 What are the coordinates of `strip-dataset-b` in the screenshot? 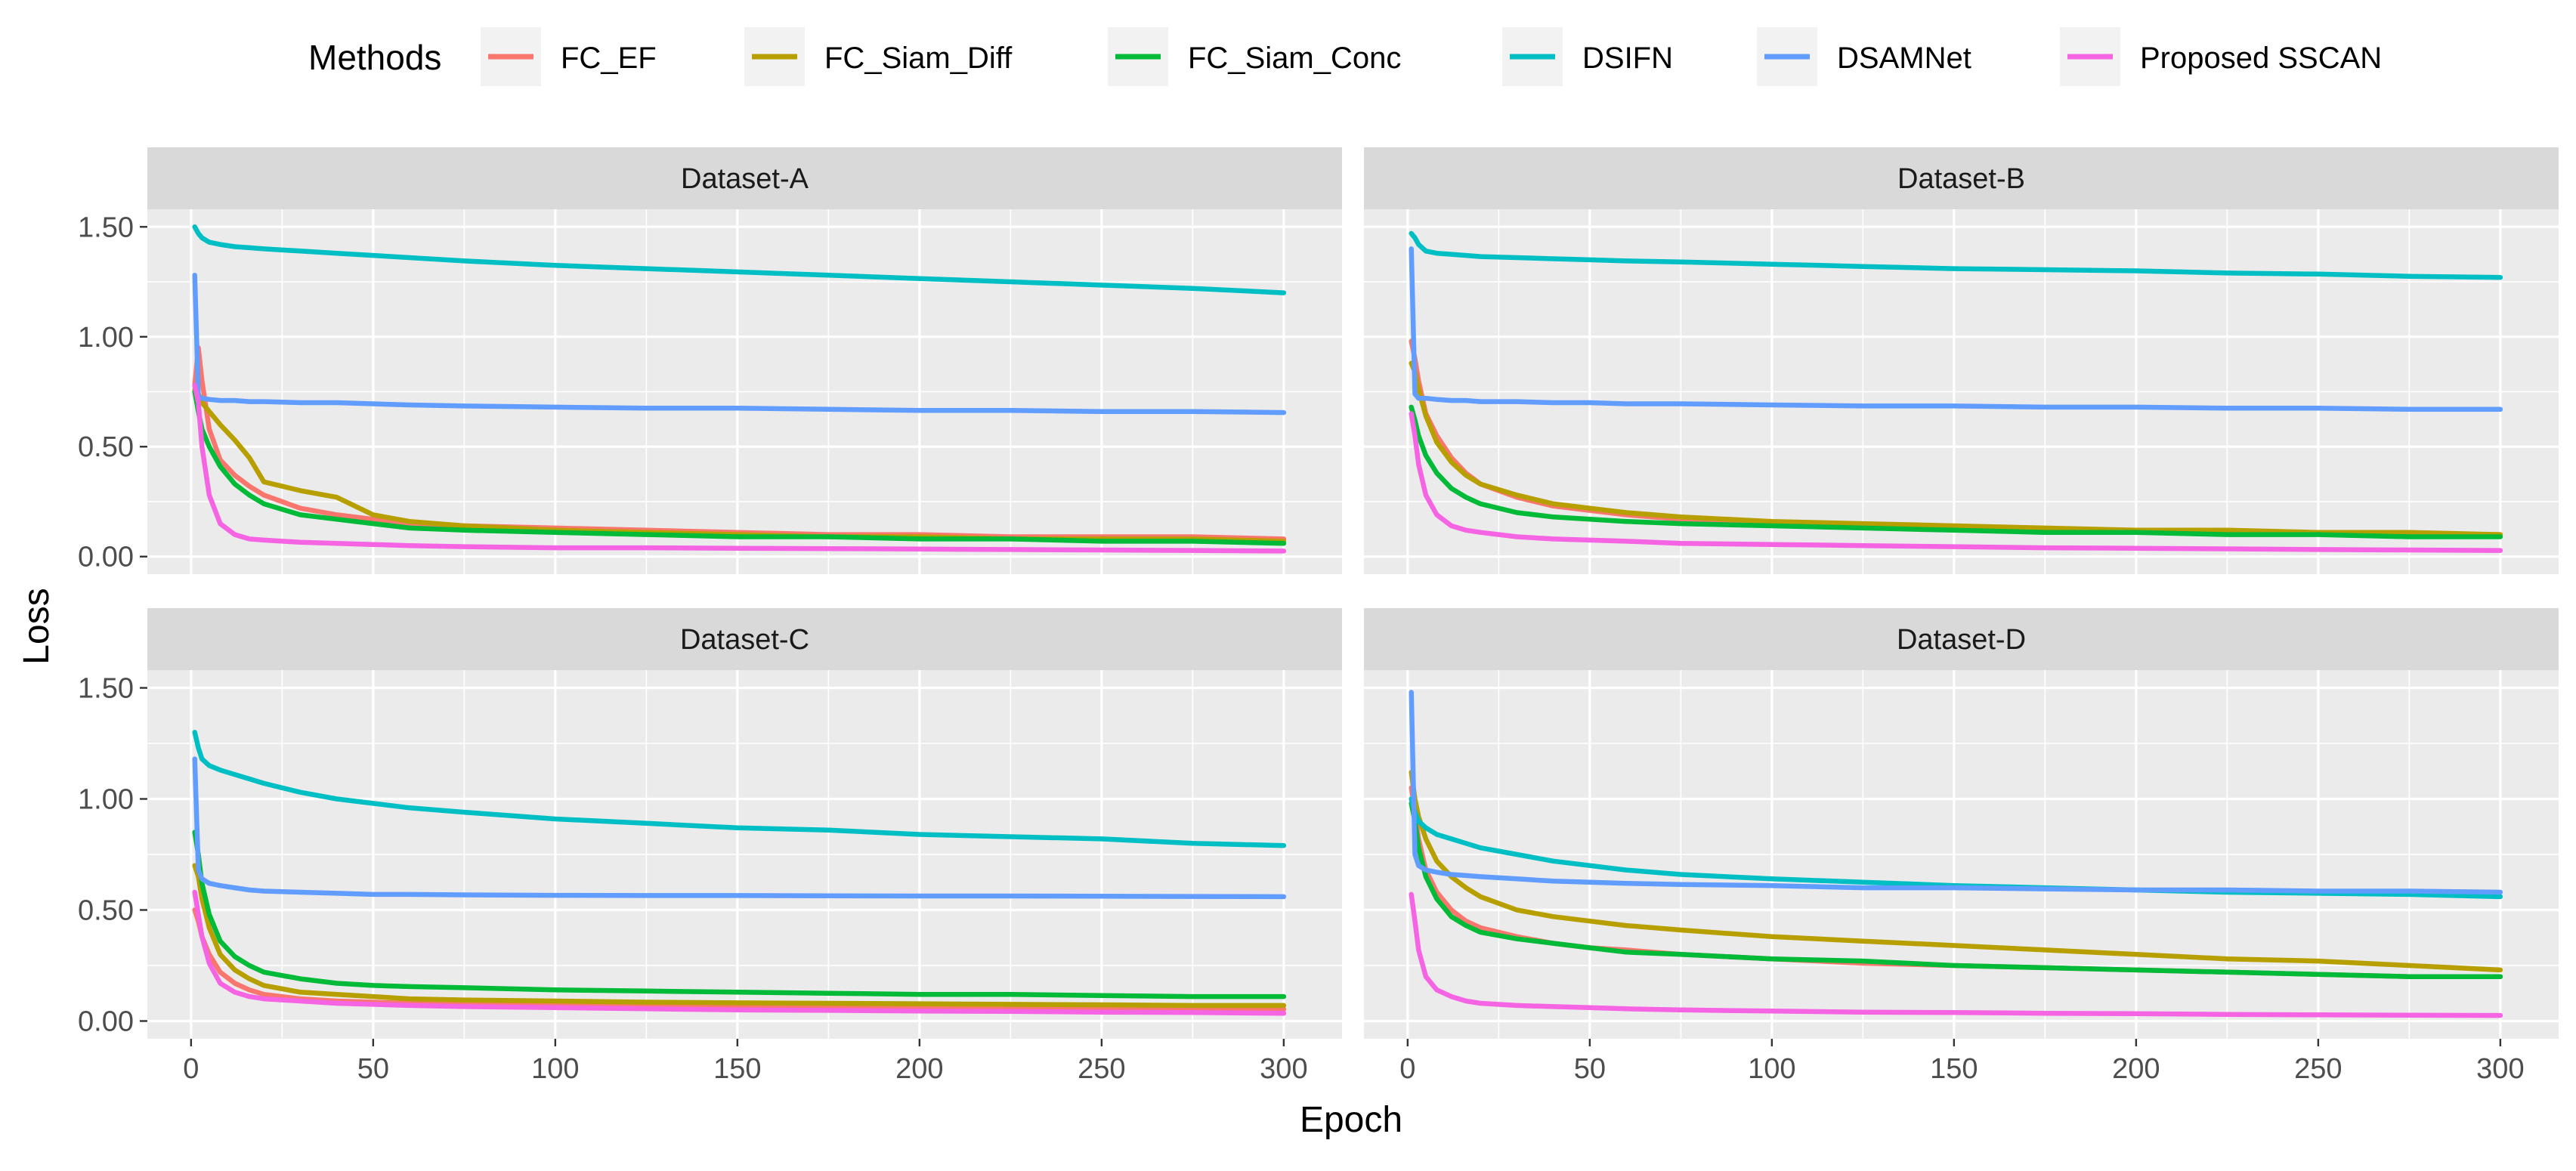 It's located at (1961, 178).